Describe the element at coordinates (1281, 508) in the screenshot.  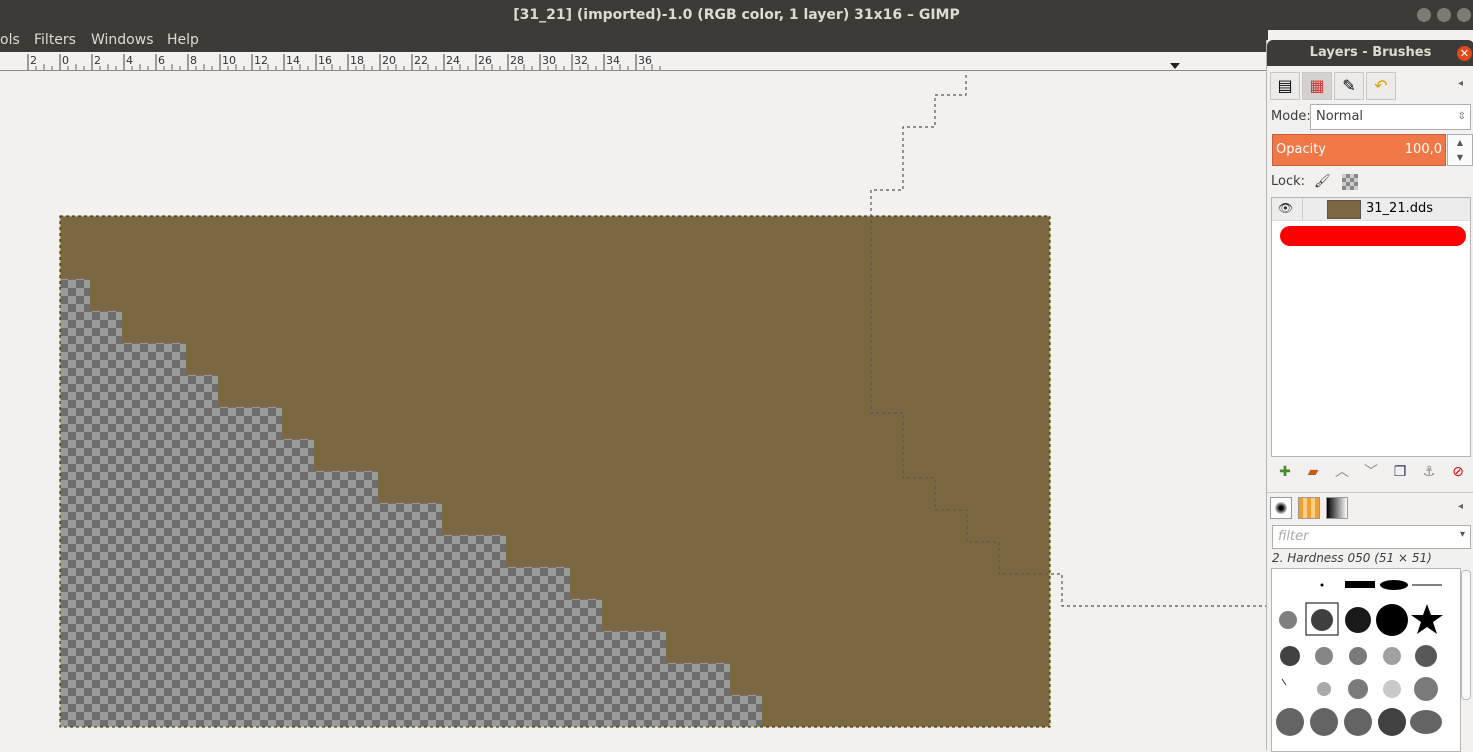
I see `tab-brushes-icon` at that location.